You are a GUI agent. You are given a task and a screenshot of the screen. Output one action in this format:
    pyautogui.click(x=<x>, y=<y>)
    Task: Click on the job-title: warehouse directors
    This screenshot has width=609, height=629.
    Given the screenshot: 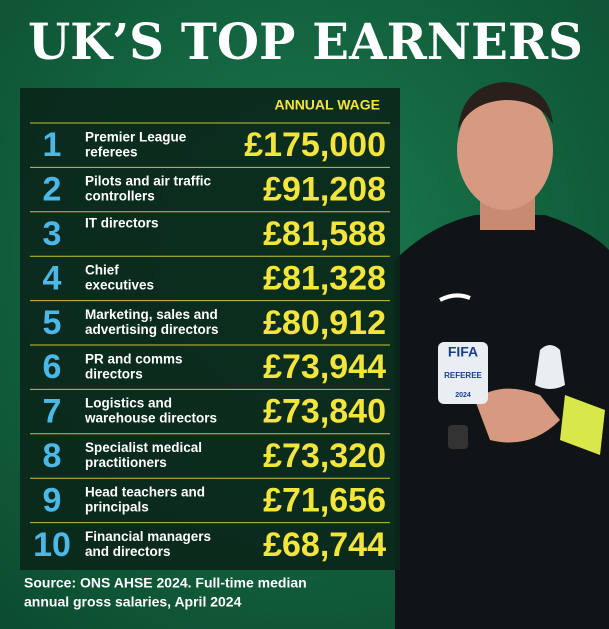 What is the action you would take?
    pyautogui.click(x=150, y=418)
    